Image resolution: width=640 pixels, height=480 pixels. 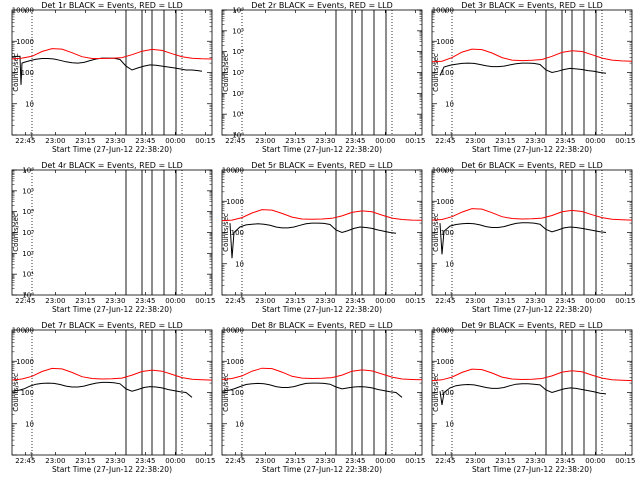 I want to click on panel-title: Det 6r BLACK = Events, RED = LLD, so click(x=532, y=165).